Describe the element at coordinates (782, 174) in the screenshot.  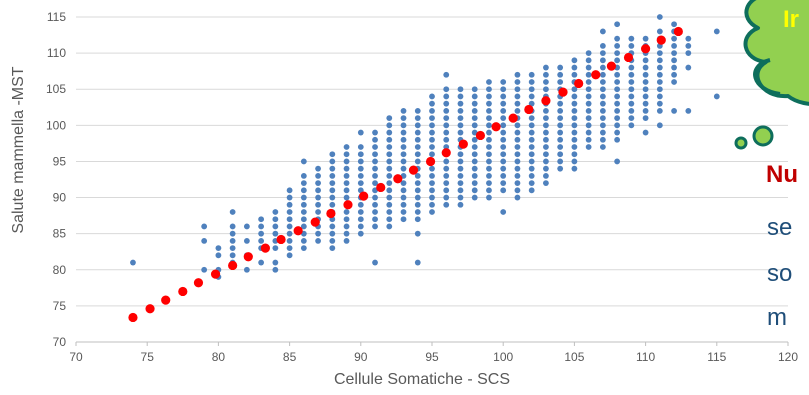
I see `callout-body-bold-fragment: Nu` at that location.